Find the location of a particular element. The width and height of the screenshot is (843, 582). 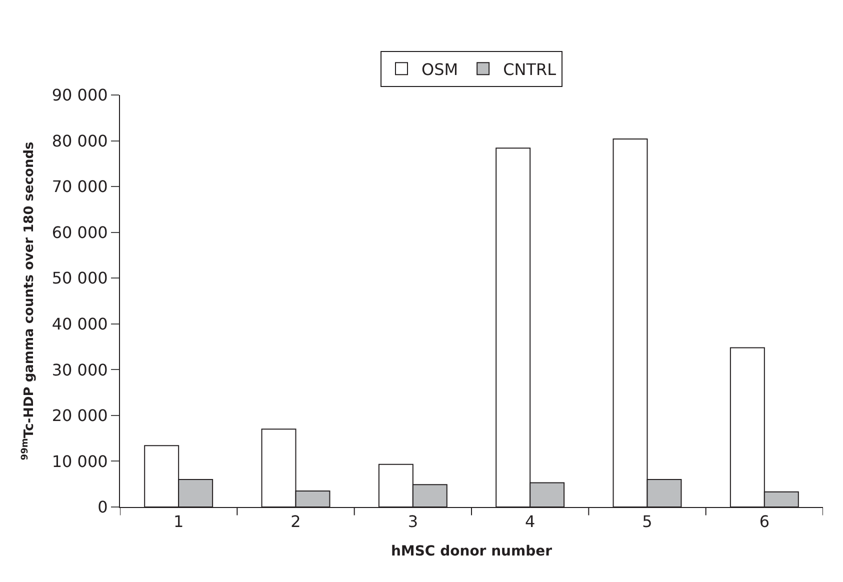

x-tick-label: 5 is located at coordinates (647, 522).